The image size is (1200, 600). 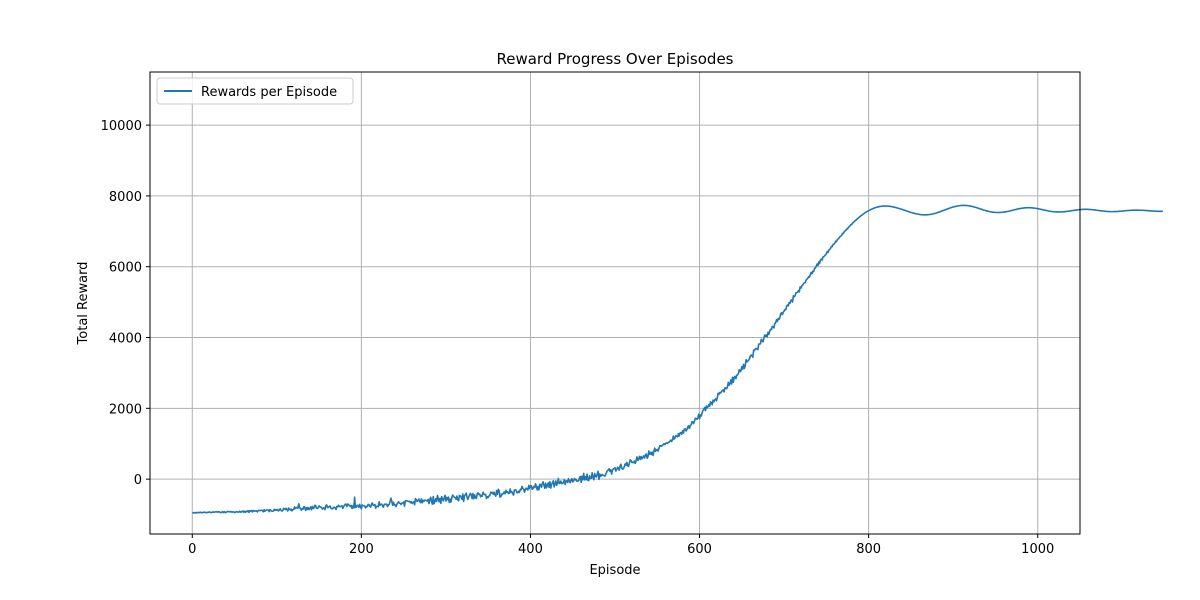 I want to click on x-tick-label: 600, so click(x=699, y=549).